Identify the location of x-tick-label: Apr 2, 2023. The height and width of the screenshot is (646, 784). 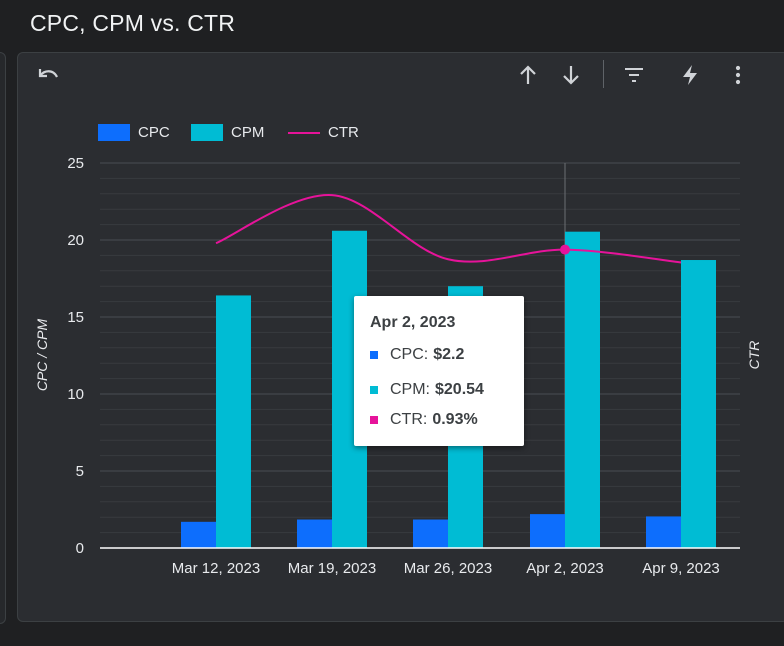
(565, 568).